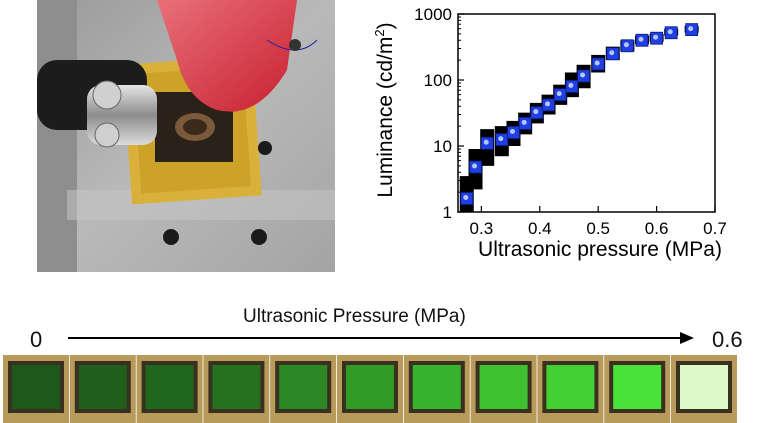 This screenshot has height=423, width=770. What do you see at coordinates (715, 228) in the screenshot?
I see `x-tick-label: 0.7` at bounding box center [715, 228].